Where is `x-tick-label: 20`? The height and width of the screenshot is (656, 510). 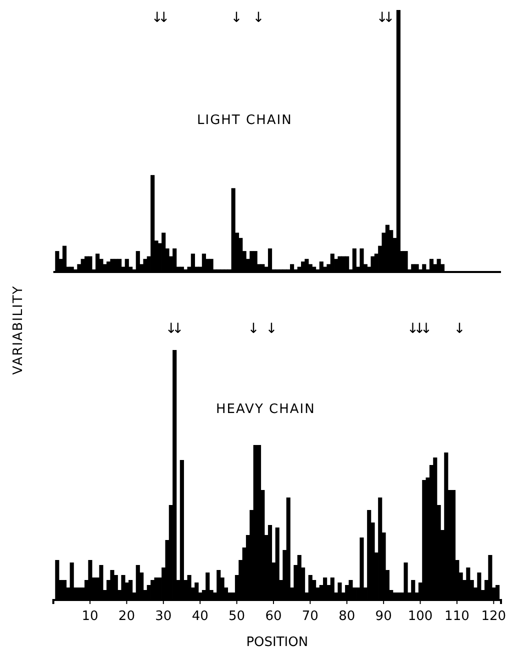
x-tick-label: 20 is located at coordinates (126, 616).